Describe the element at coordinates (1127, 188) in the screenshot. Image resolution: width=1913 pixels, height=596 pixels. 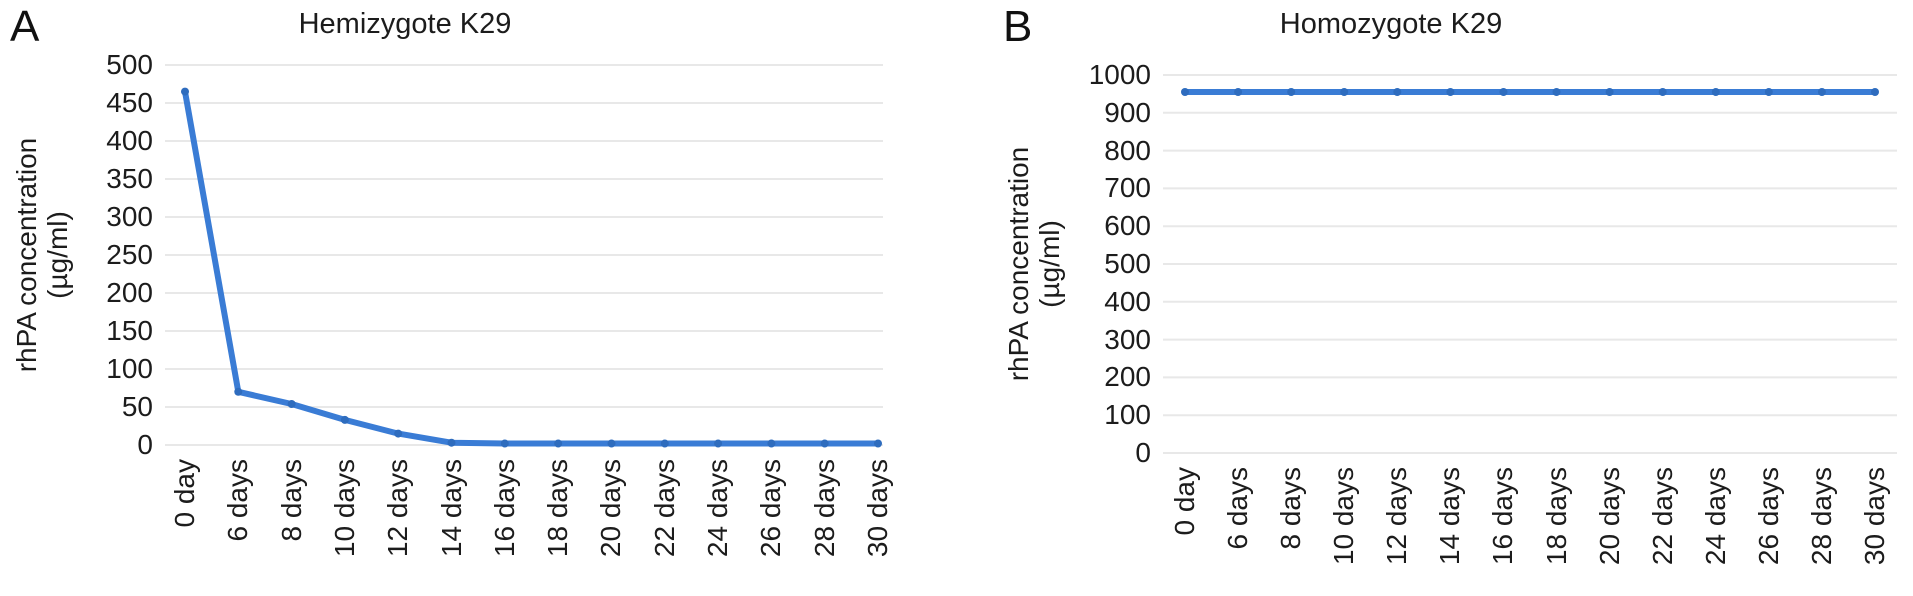
I see `y-tick-label: 700` at that location.